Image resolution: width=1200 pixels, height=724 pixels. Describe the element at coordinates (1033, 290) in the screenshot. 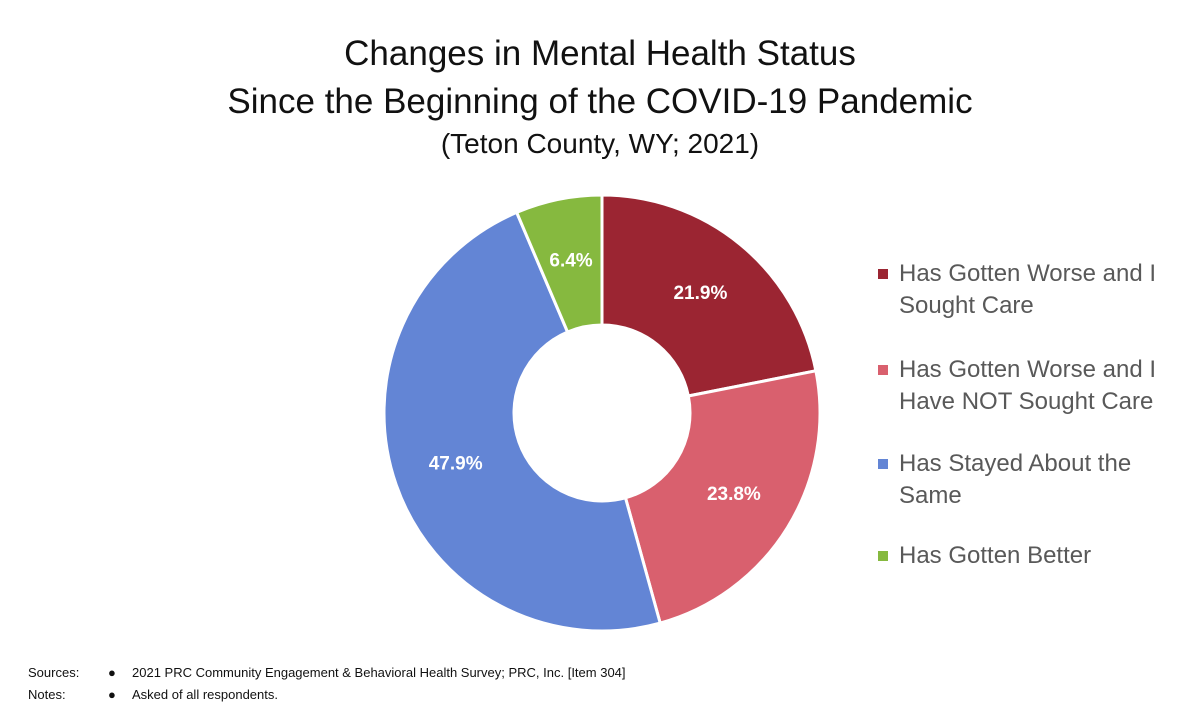

I see `legend-label-worse-sought-care: Has Gotten Worse and I Sought Care` at that location.